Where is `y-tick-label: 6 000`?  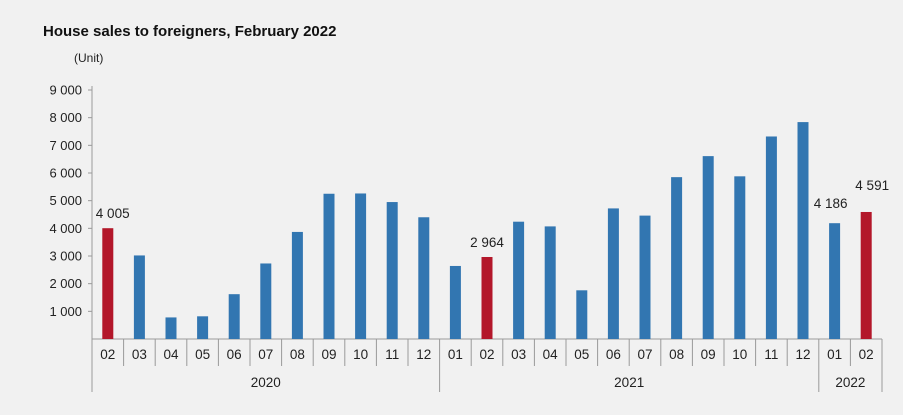 y-tick-label: 6 000 is located at coordinates (65, 173).